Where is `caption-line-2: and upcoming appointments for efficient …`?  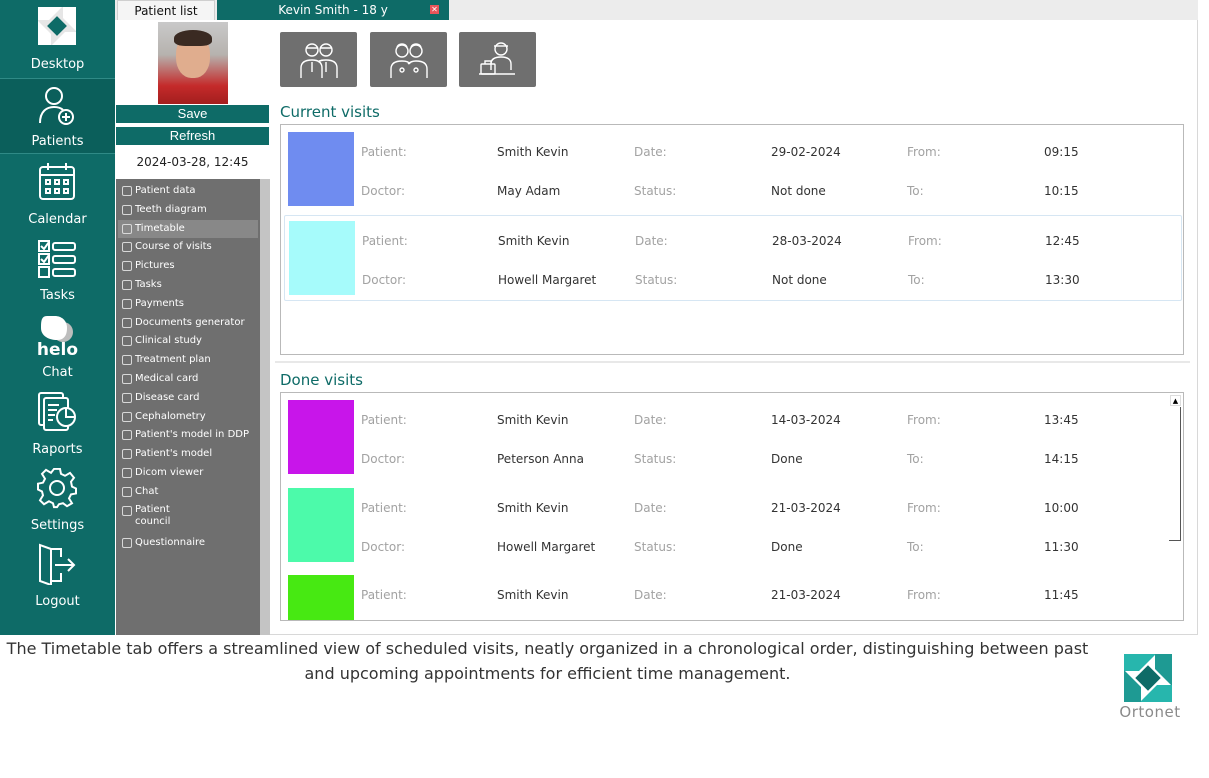 caption-line-2: and upcoming appointments for efficient … is located at coordinates (547, 673).